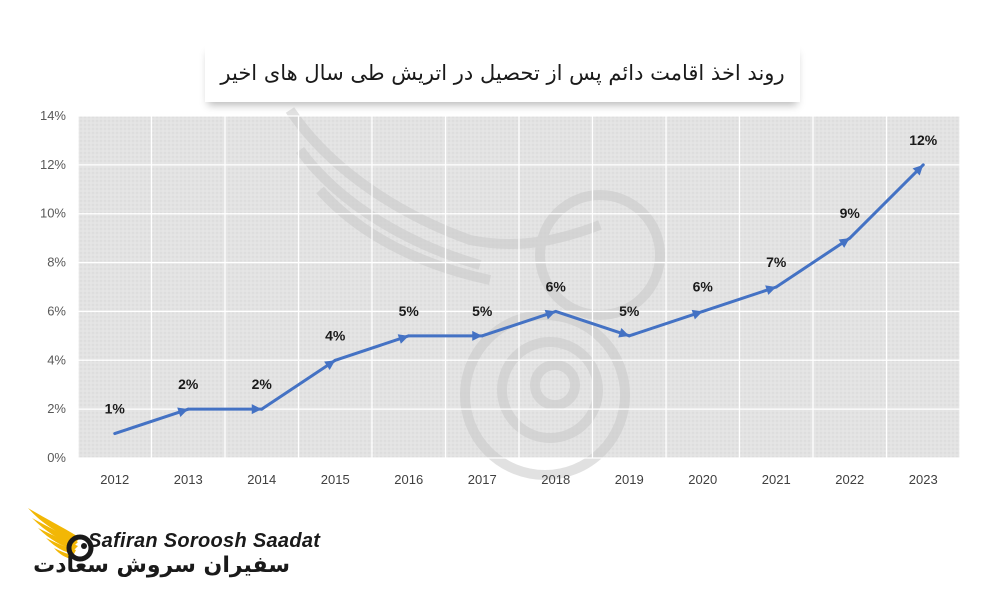  Describe the element at coordinates (56, 457) in the screenshot. I see `y-tick-label: 0%` at that location.